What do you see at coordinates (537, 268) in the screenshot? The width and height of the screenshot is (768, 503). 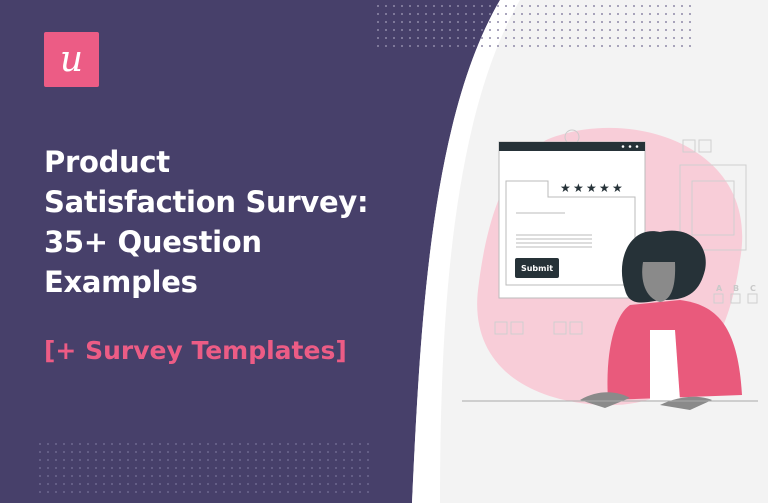 I see `submit-button-graphic` at bounding box center [537, 268].